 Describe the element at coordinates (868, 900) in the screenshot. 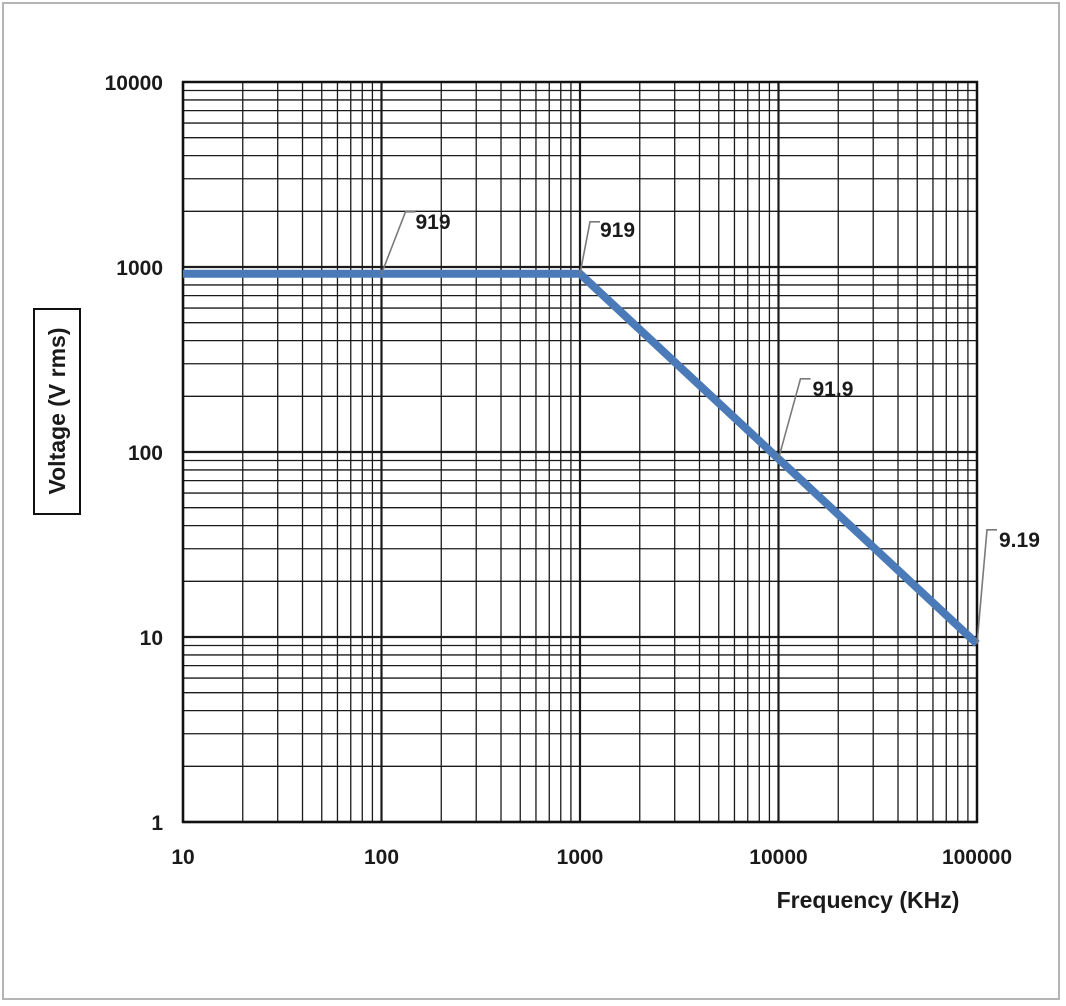

I see `x-axis-title: Frequency (KHz)` at that location.